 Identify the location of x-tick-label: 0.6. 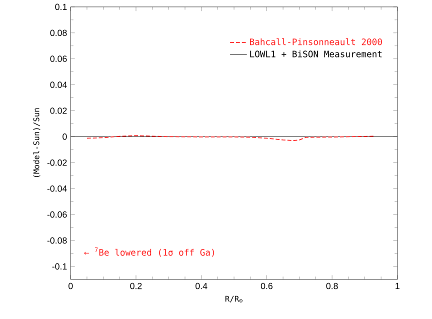
(266, 286).